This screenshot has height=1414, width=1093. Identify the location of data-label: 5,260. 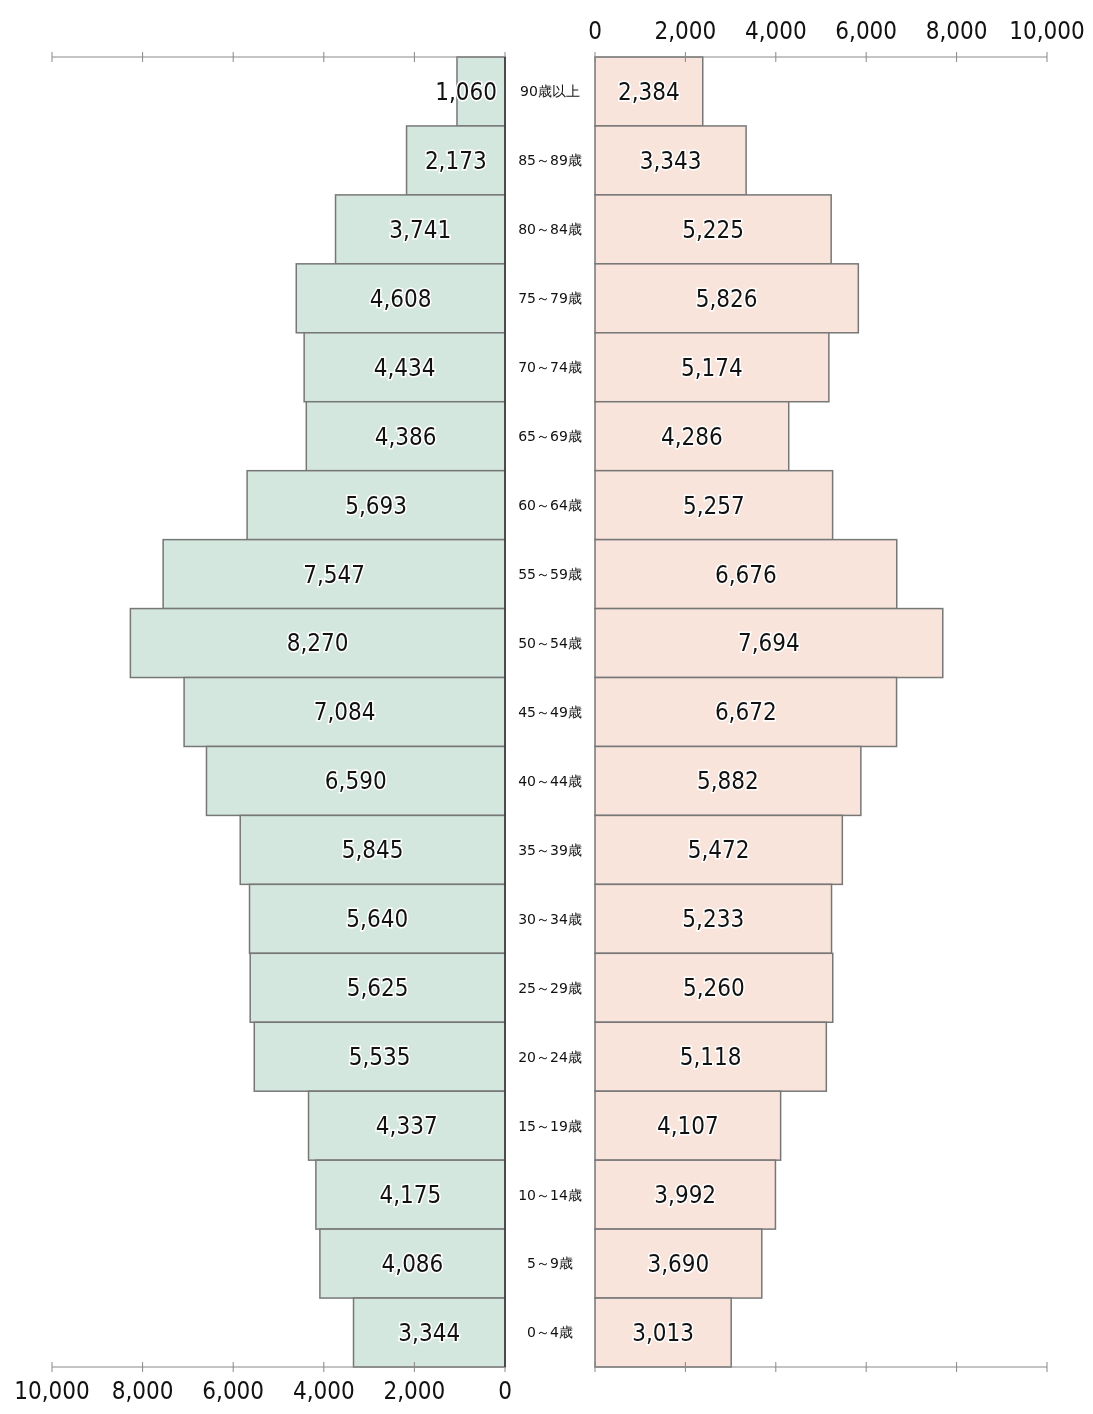
(713, 988).